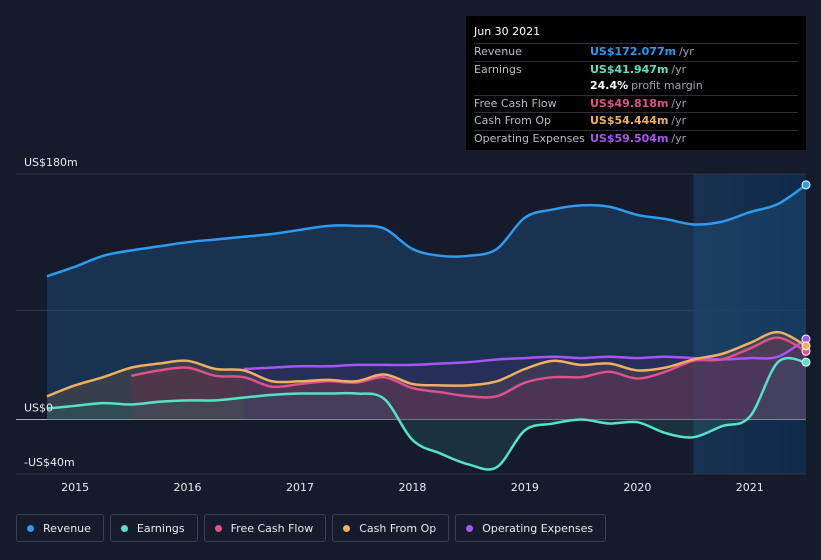 The image size is (821, 560). What do you see at coordinates (498, 51) in the screenshot?
I see `tooltip-row-label: Revenue` at bounding box center [498, 51].